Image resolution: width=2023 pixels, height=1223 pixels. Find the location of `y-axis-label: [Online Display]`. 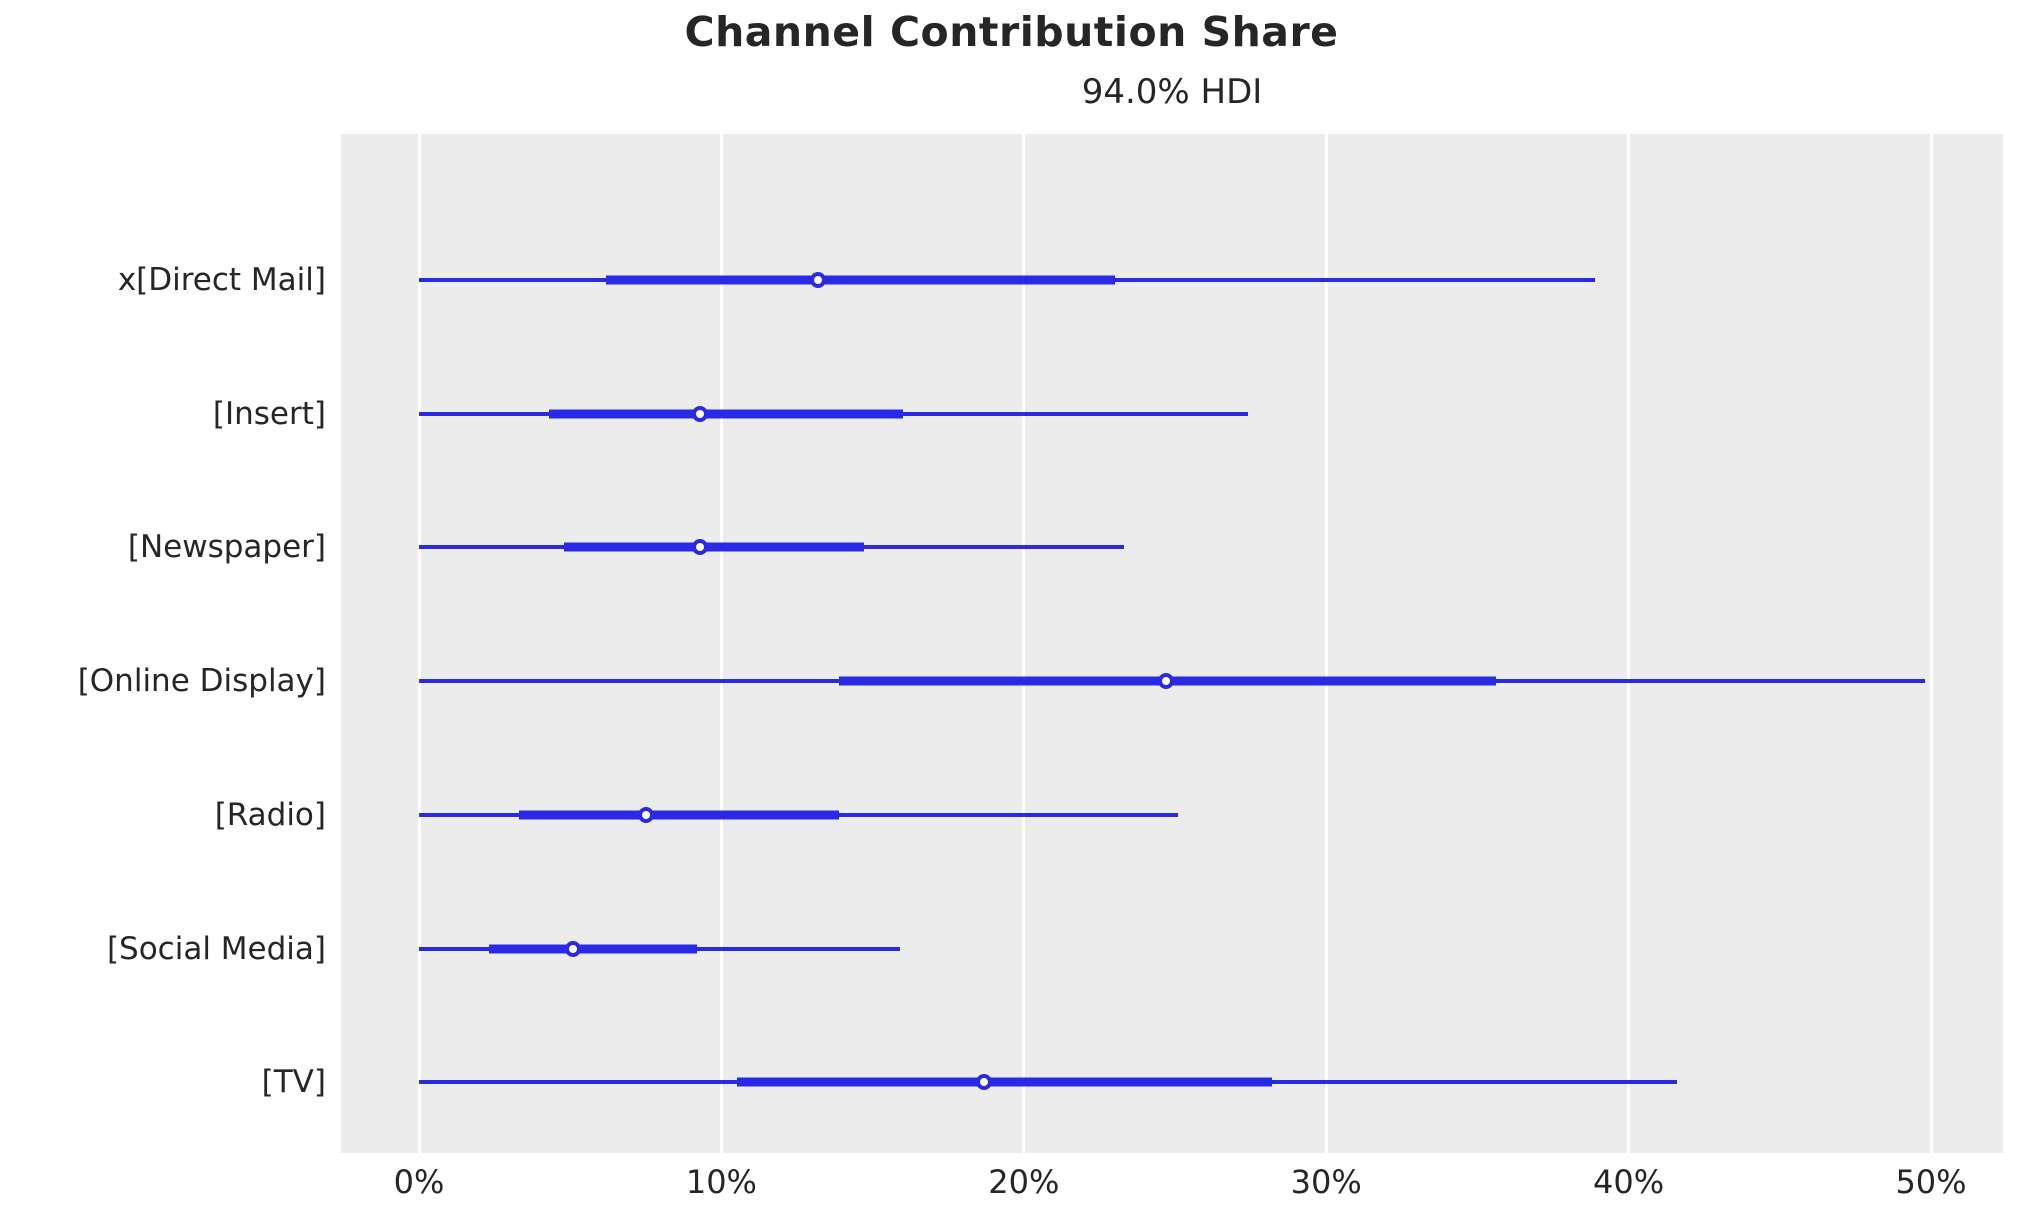

y-axis-label: [Online Display] is located at coordinates (201, 681).